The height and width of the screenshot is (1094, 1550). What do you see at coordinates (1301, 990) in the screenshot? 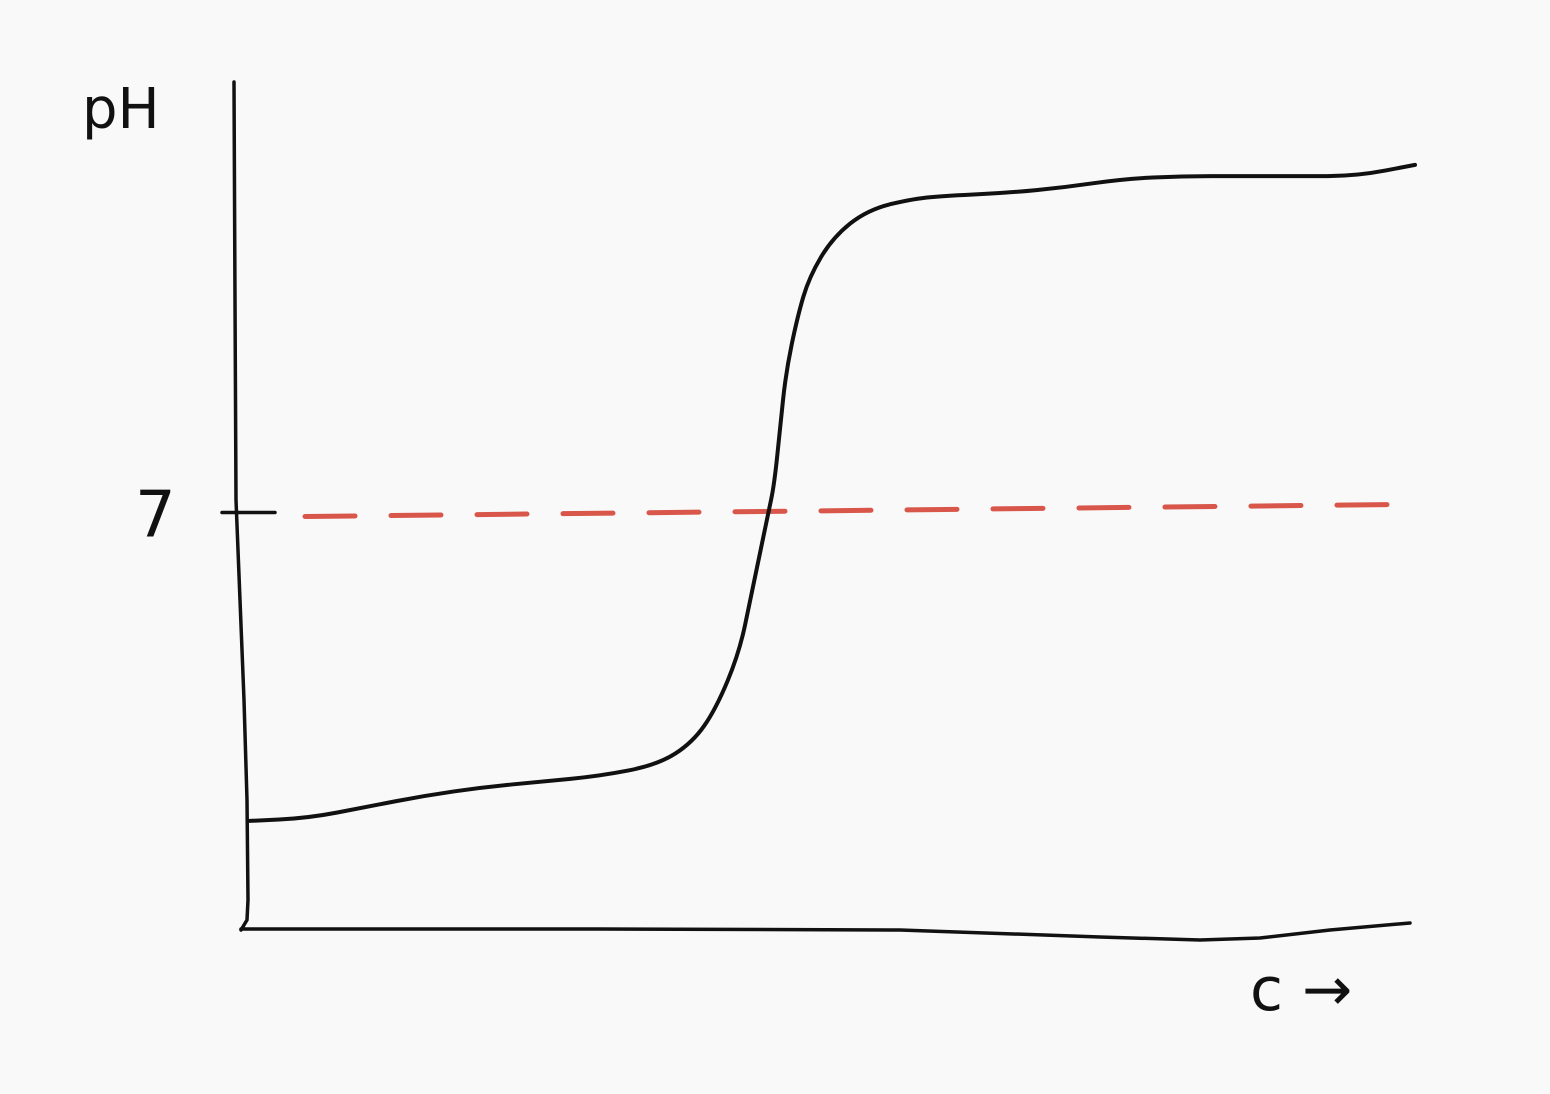
I see `x-axis-label: c →` at bounding box center [1301, 990].